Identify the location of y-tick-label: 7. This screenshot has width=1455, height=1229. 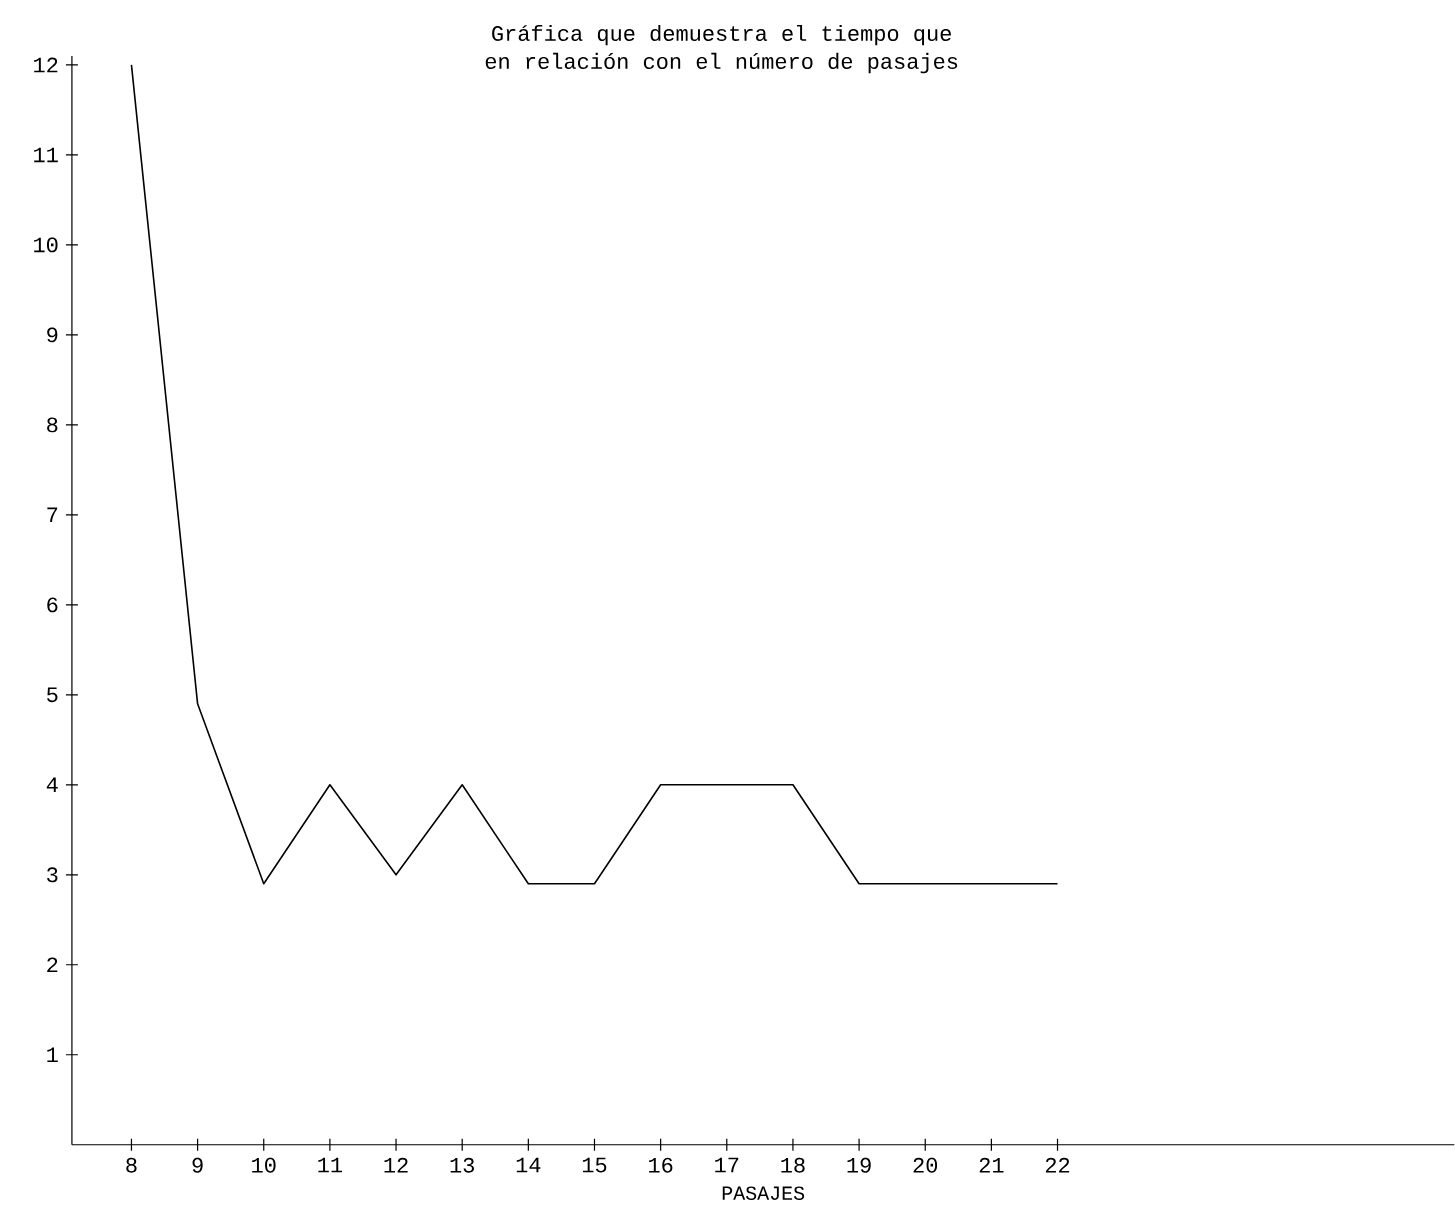
(52, 515).